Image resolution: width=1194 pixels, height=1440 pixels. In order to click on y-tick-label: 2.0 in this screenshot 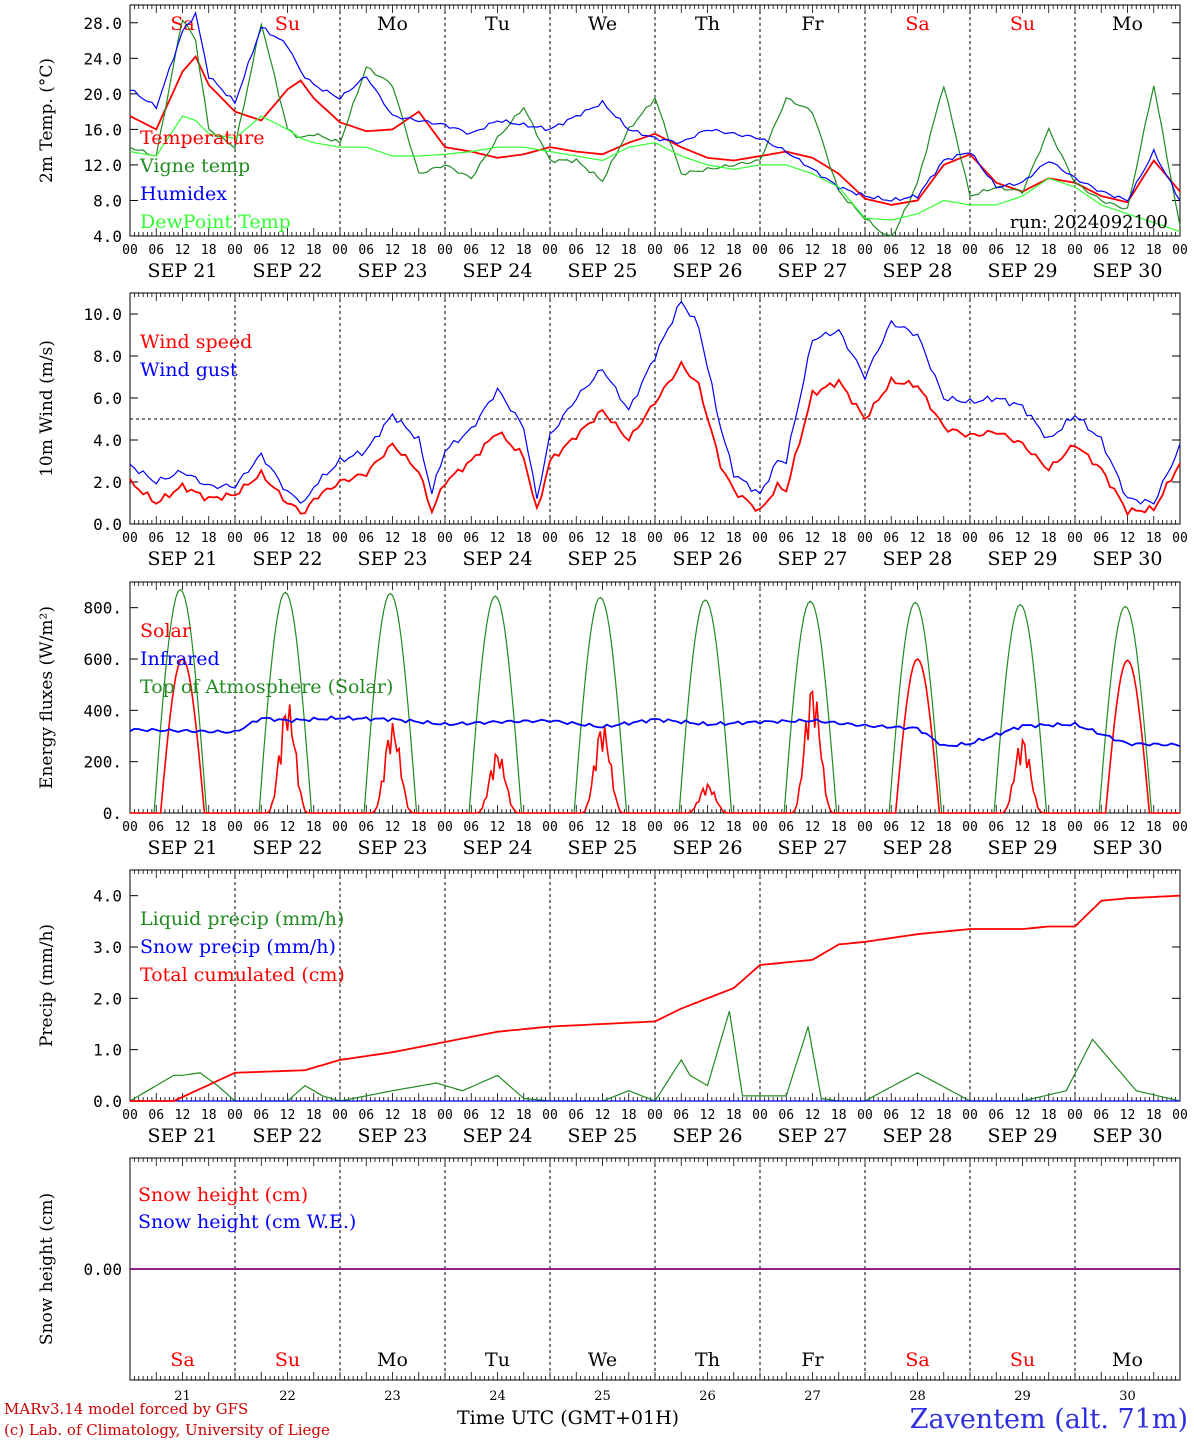, I will do `click(107, 482)`.